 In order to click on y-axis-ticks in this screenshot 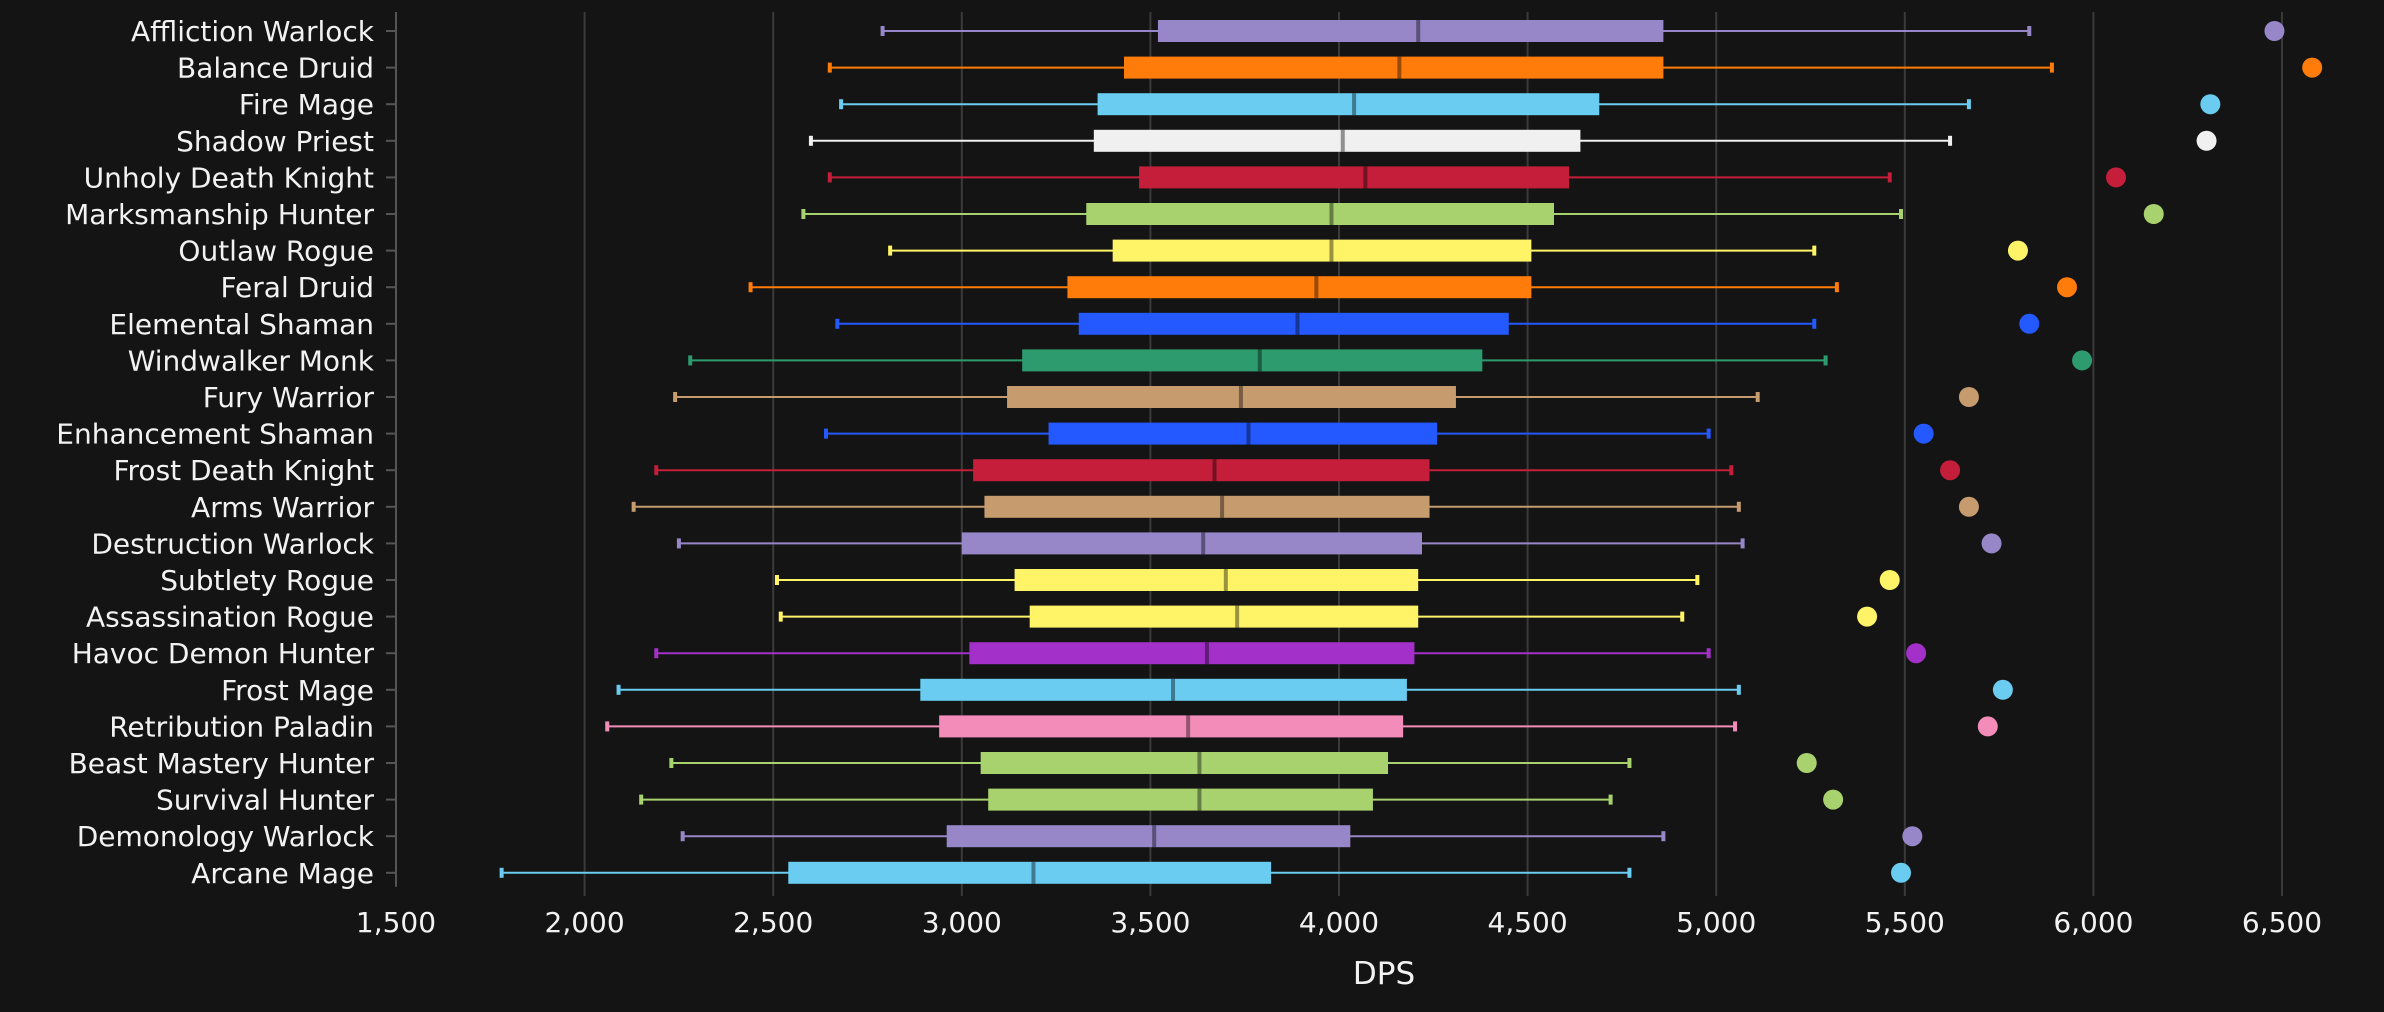, I will do `click(391, 452)`.